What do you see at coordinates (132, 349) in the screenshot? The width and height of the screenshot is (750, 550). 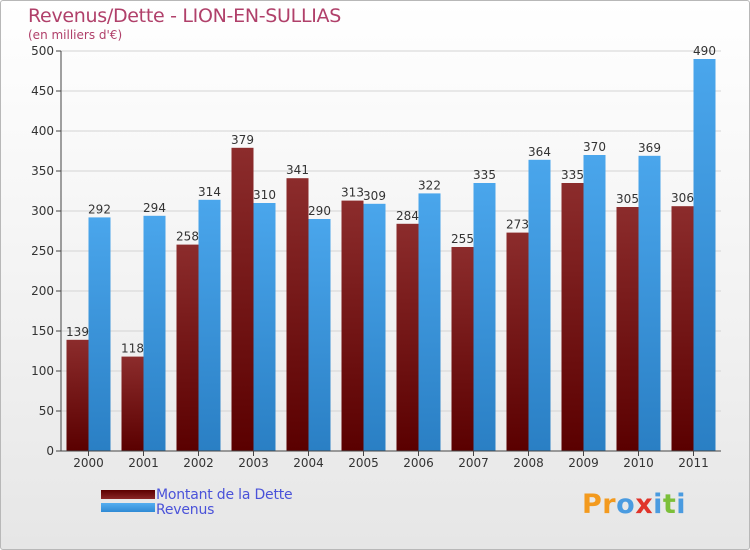 I see `data-label: 118` at bounding box center [132, 349].